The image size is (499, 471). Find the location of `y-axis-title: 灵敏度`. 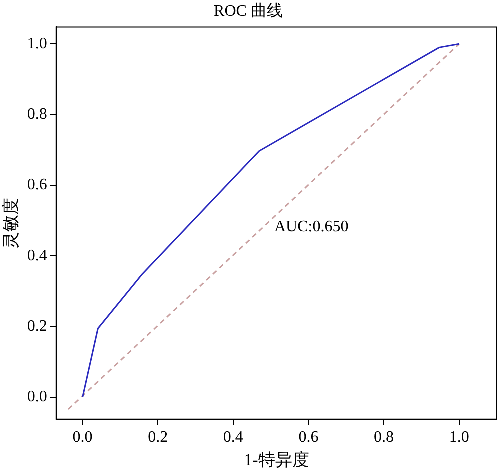

y-axis-title: 灵敏度 is located at coordinates (11, 223).